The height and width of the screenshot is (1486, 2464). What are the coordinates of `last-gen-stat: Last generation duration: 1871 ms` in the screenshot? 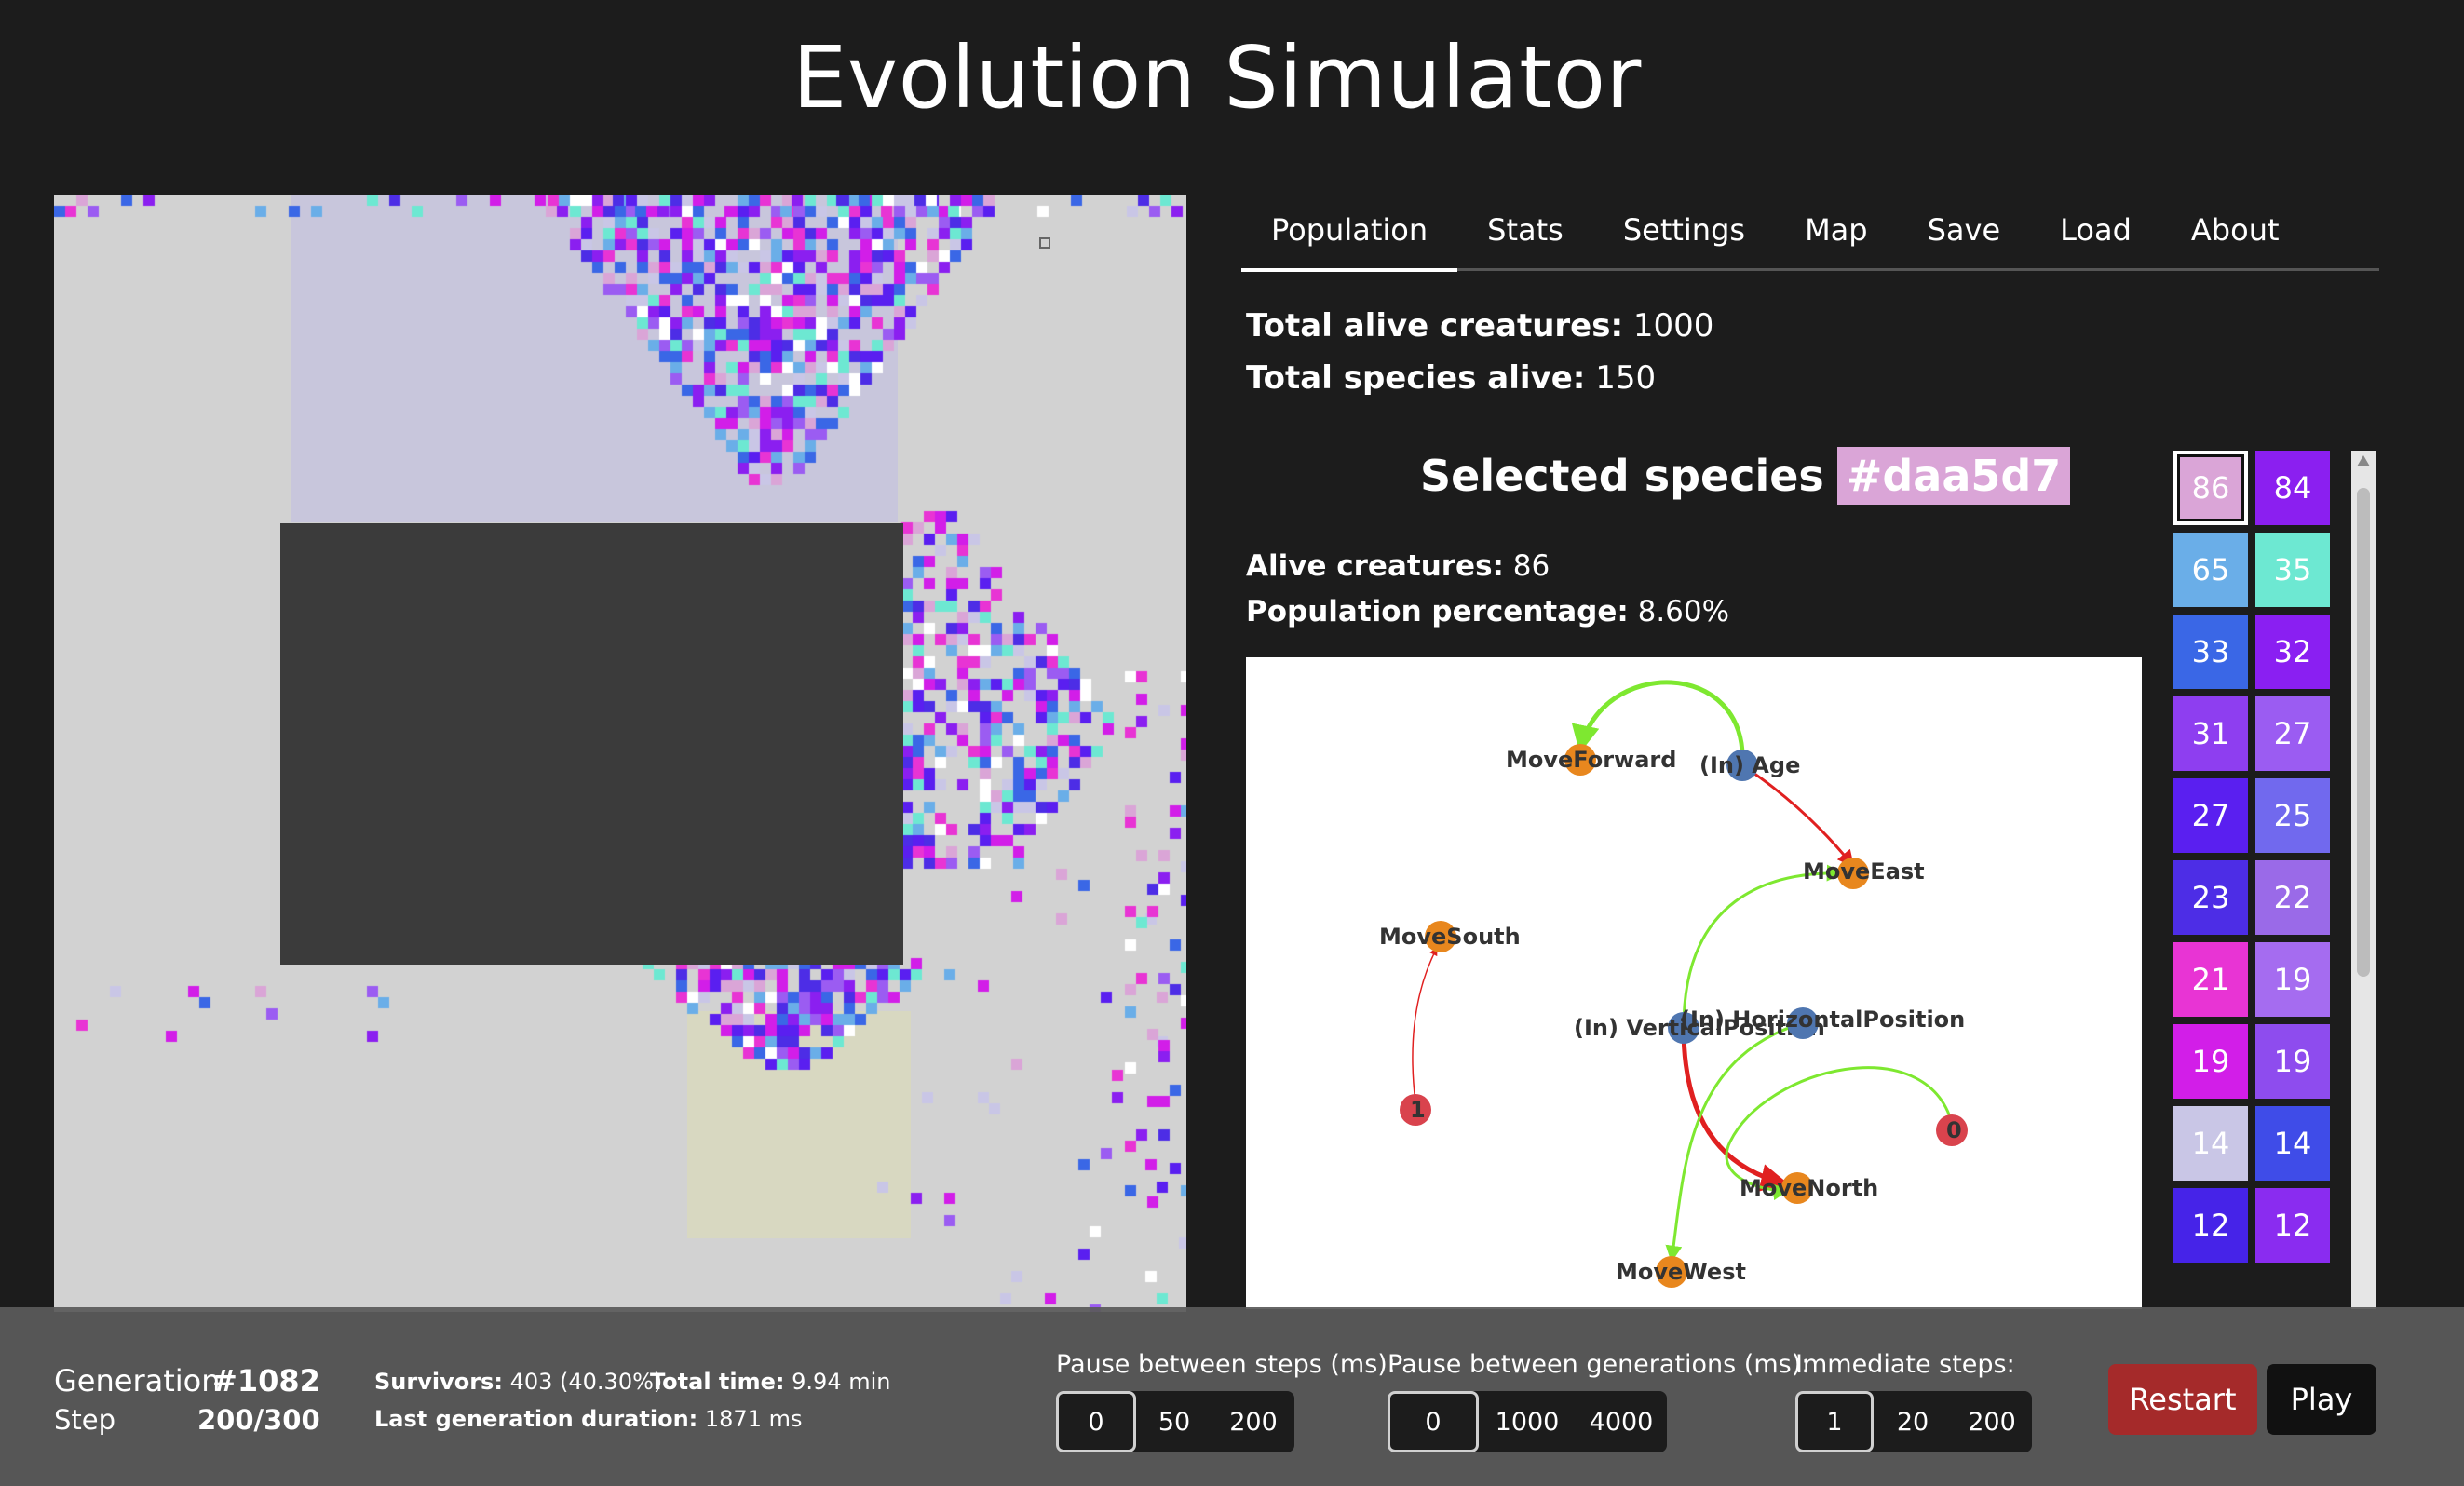 It's located at (588, 1419).